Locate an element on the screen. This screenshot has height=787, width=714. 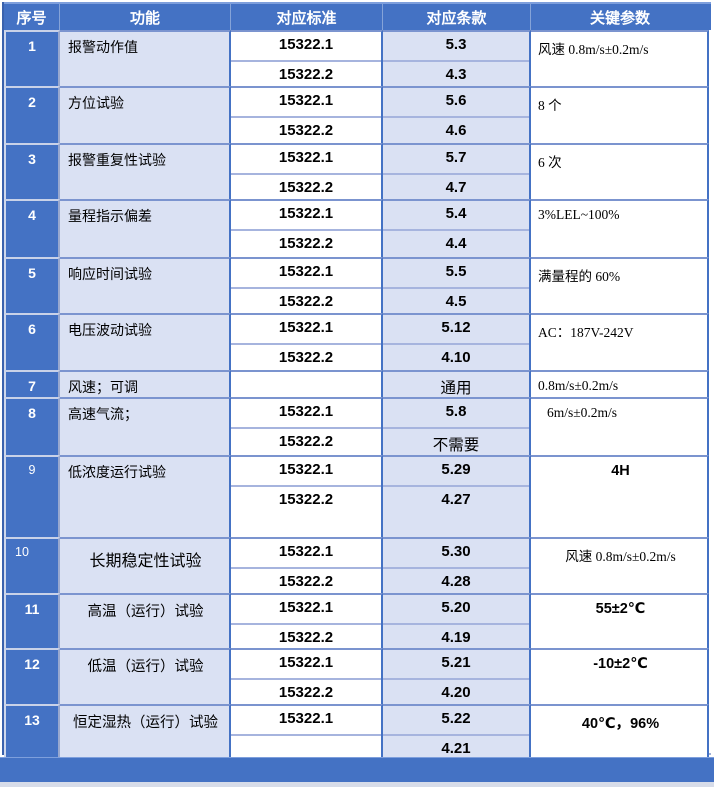
clause-value: 5.3 is located at coordinates (456, 44).